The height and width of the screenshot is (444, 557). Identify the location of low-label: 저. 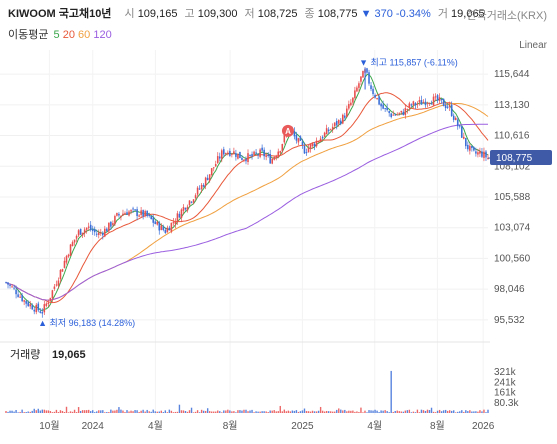
(249, 14).